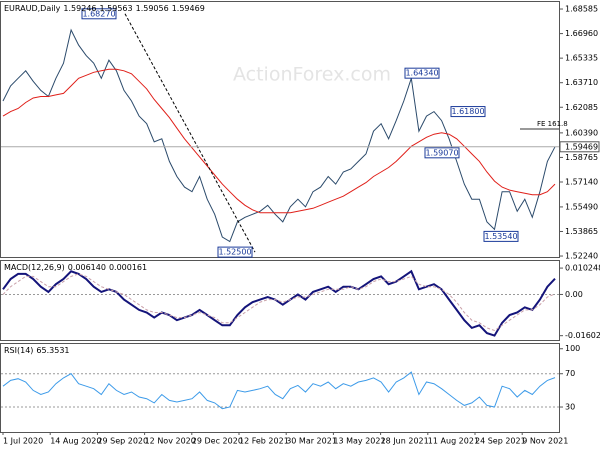 Image resolution: width=600 pixels, height=450 pixels. I want to click on y-tick-label: 1.53865, so click(581, 231).